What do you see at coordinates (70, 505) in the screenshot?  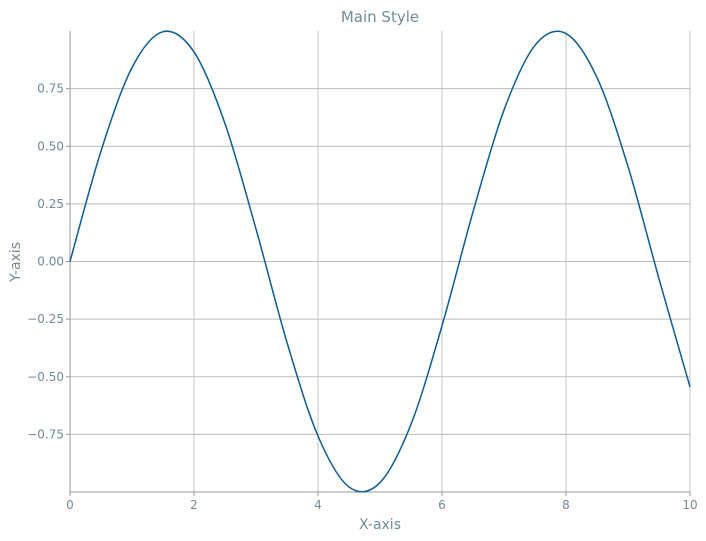 I see `x-tick-label: 0` at bounding box center [70, 505].